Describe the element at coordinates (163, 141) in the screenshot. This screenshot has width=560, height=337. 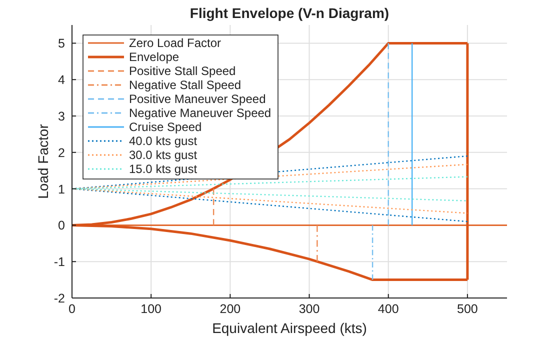
I see `legend-label: 40.0 kts gust` at that location.